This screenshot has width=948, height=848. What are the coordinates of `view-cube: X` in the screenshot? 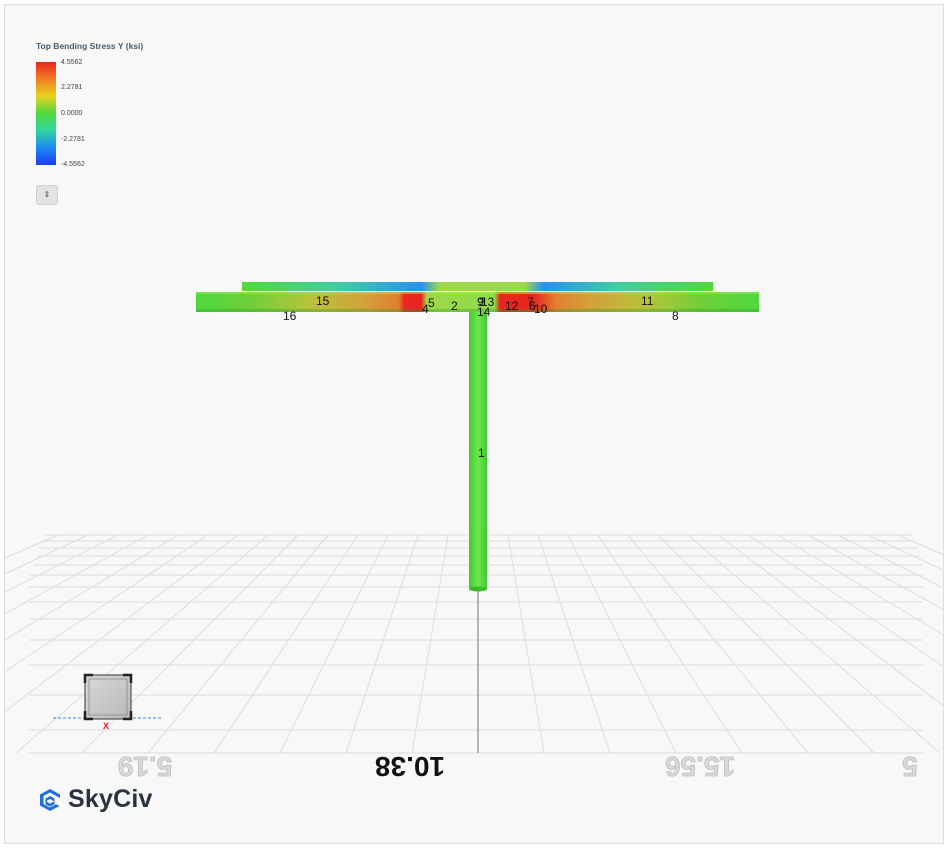 It's located at (108, 702).